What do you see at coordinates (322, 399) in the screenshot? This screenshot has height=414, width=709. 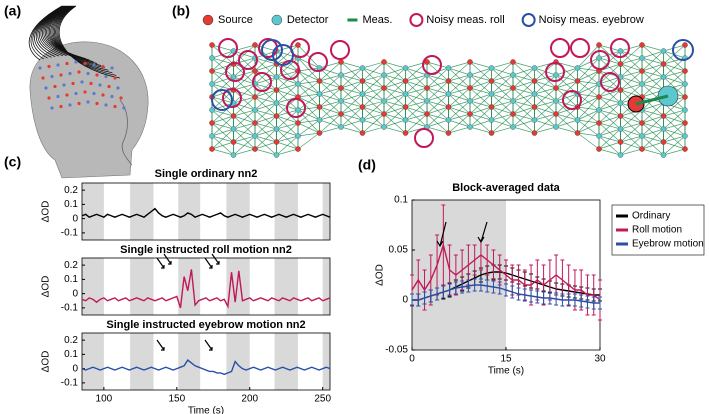 I see `x-tick-label: 250` at bounding box center [322, 399].